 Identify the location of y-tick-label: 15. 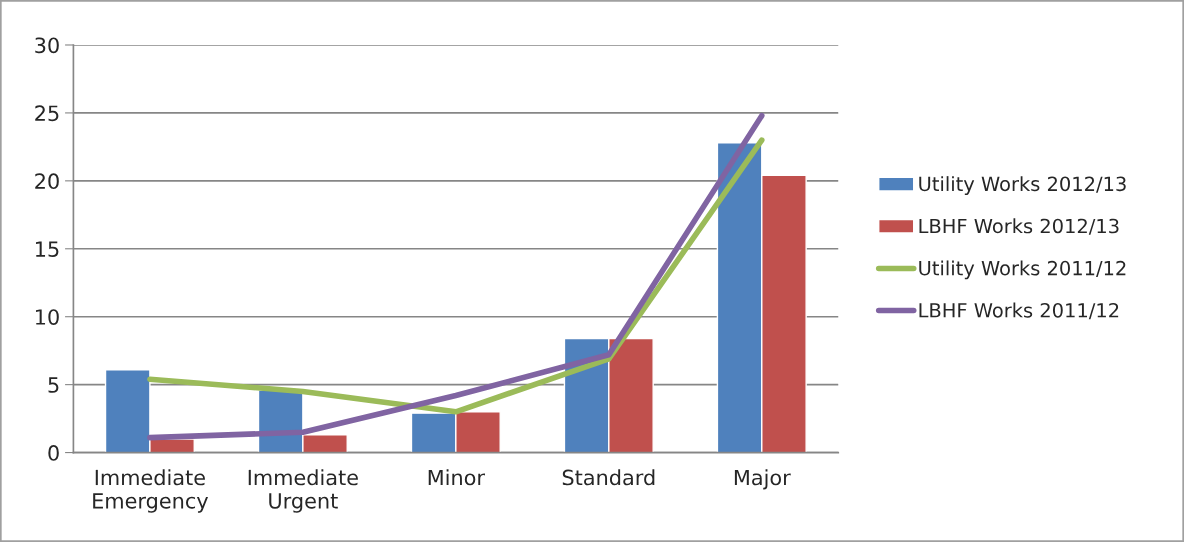
(47, 249).